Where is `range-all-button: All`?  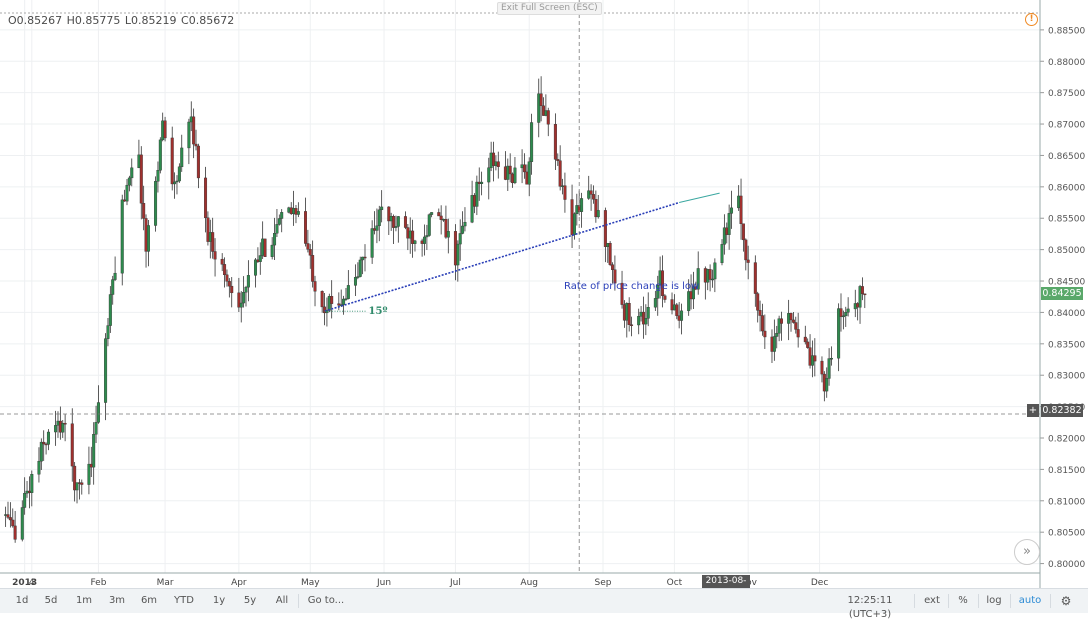
range-all-button: All is located at coordinates (282, 600).